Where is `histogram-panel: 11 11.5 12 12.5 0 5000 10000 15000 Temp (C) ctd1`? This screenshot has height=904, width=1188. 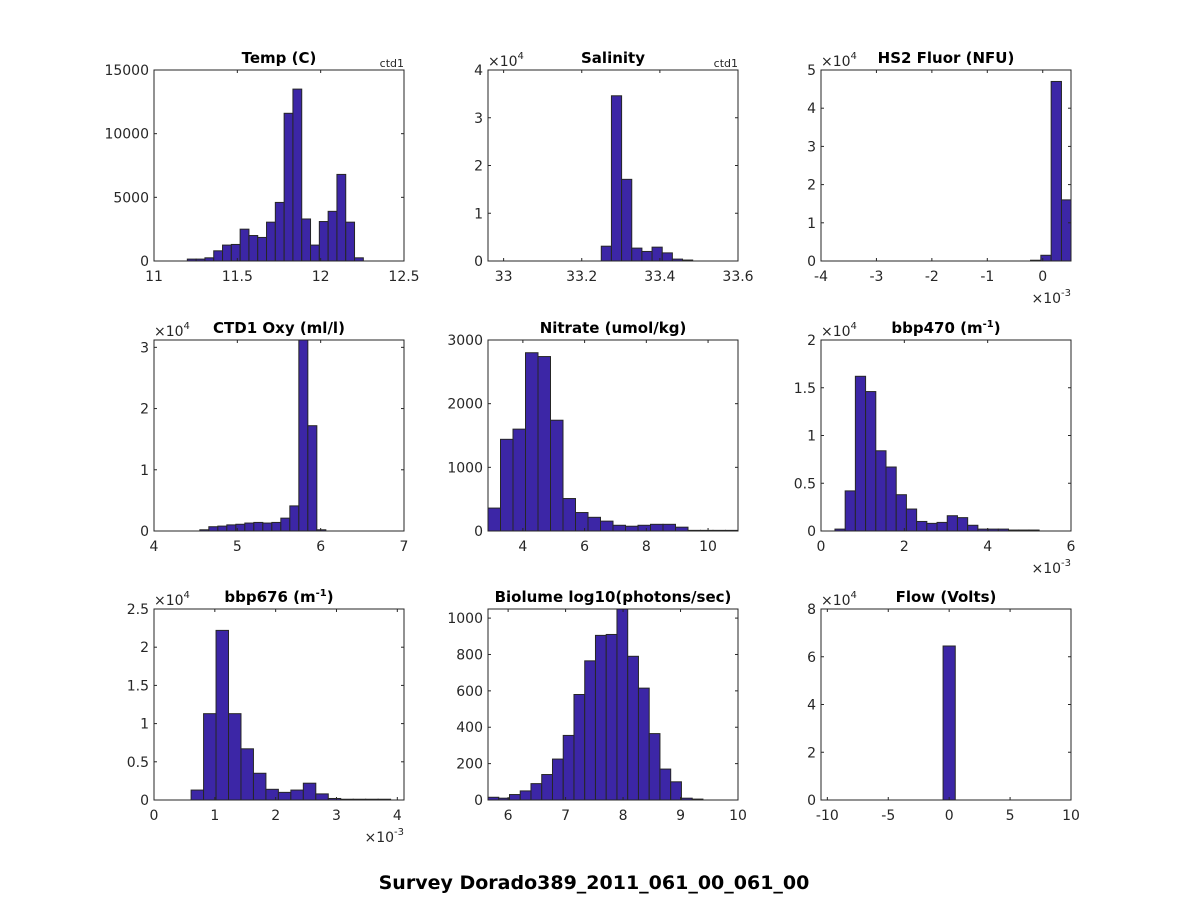
histogram-panel: 11 11.5 12 12.5 0 5000 10000 15000 Temp (C) ctd1 is located at coordinates (261, 167).